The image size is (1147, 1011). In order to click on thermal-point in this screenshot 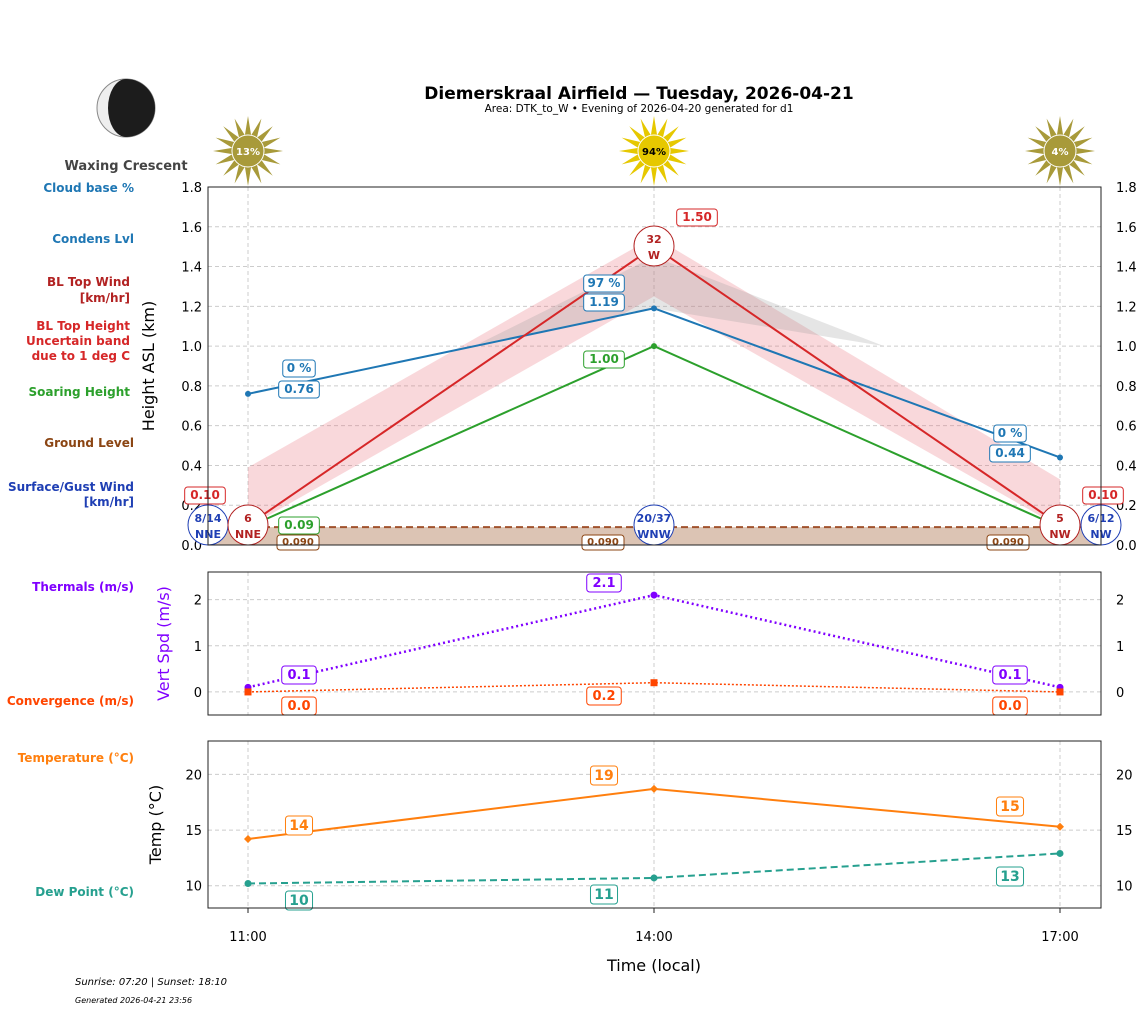, I will do `click(654, 595)`.